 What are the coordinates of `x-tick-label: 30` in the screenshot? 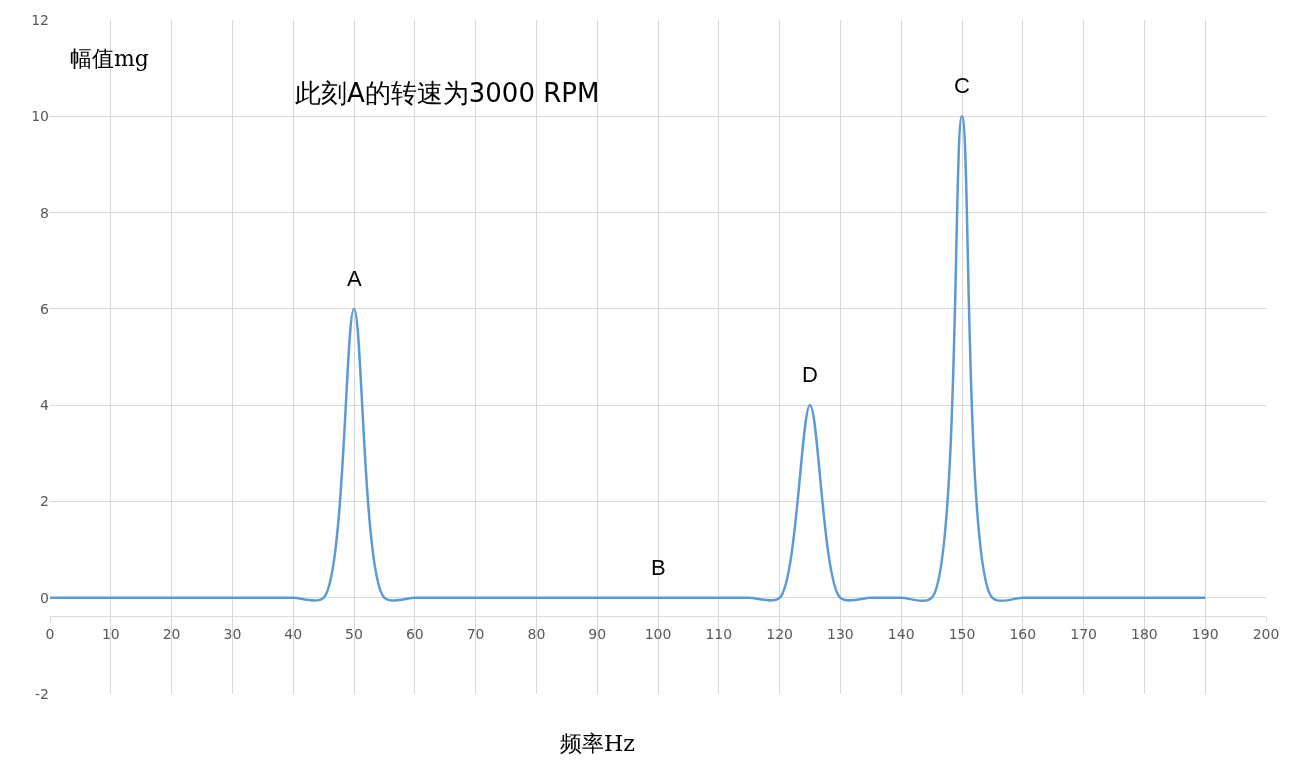 It's located at (232, 633).